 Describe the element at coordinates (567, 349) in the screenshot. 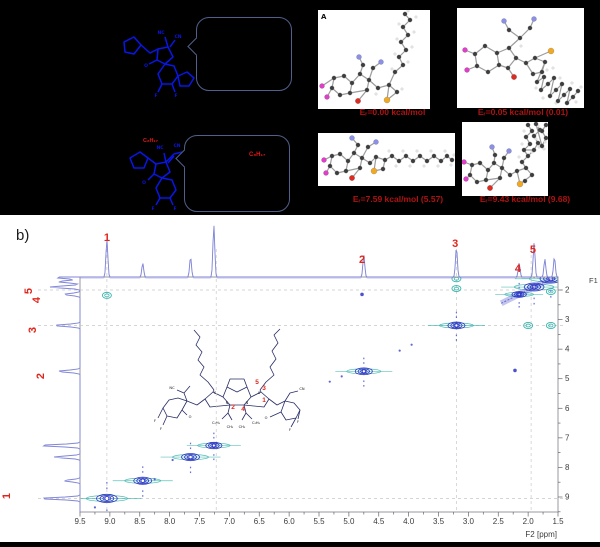

I see `f1-tick-label: 4` at that location.